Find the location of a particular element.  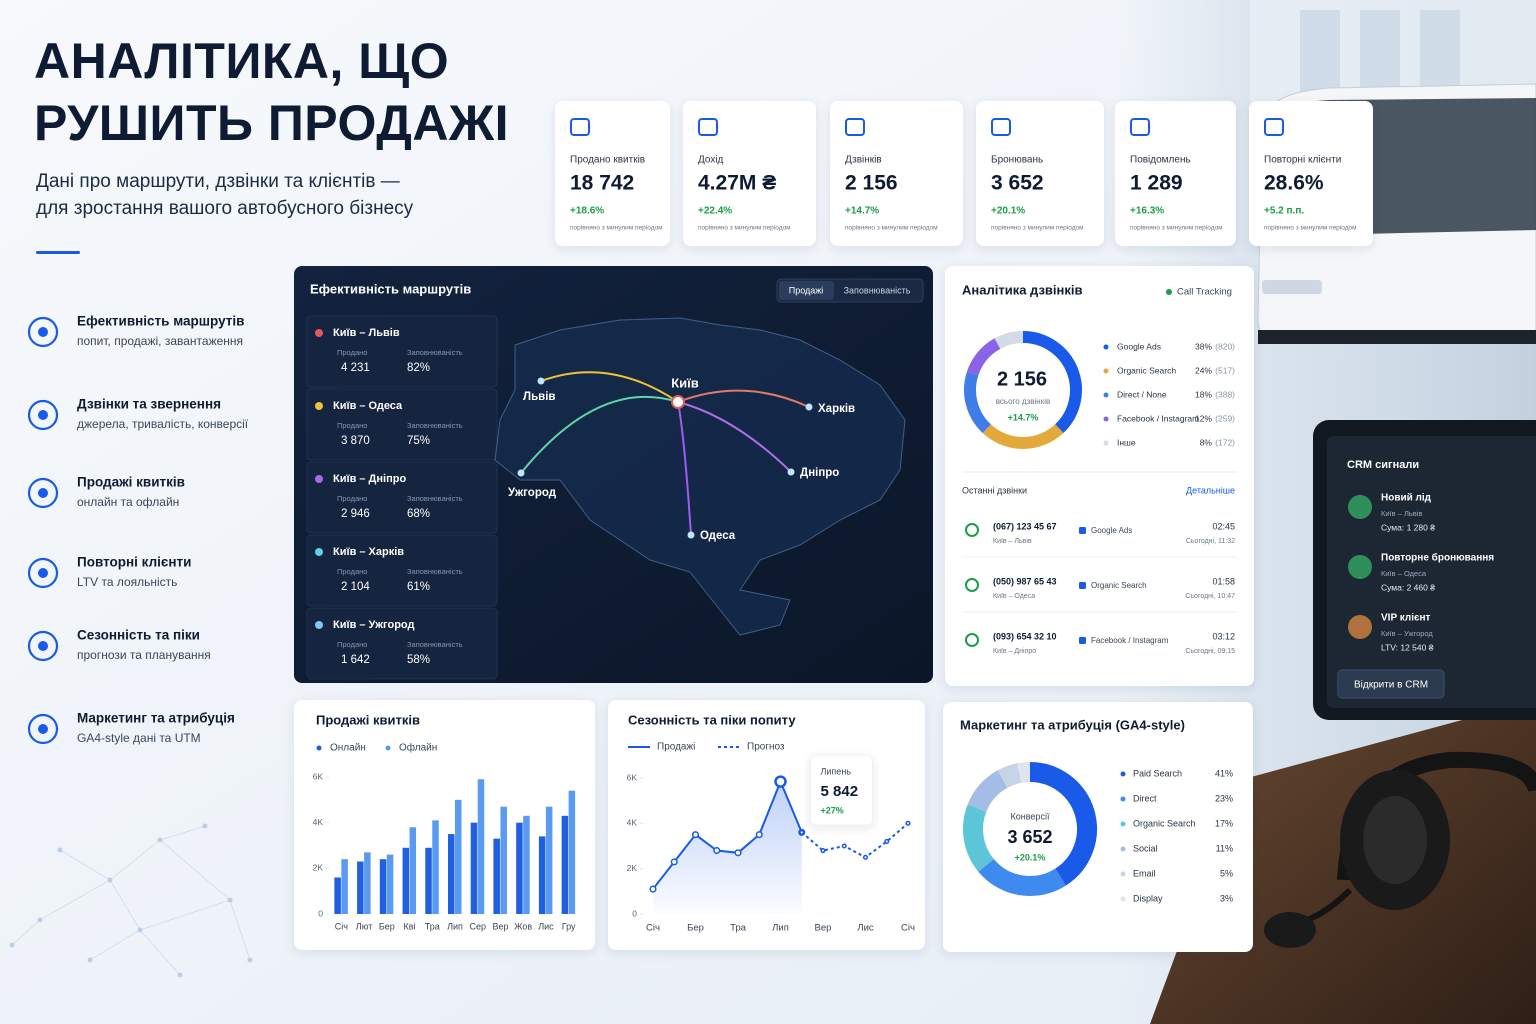

route-sold: 2 104 is located at coordinates (355, 587).